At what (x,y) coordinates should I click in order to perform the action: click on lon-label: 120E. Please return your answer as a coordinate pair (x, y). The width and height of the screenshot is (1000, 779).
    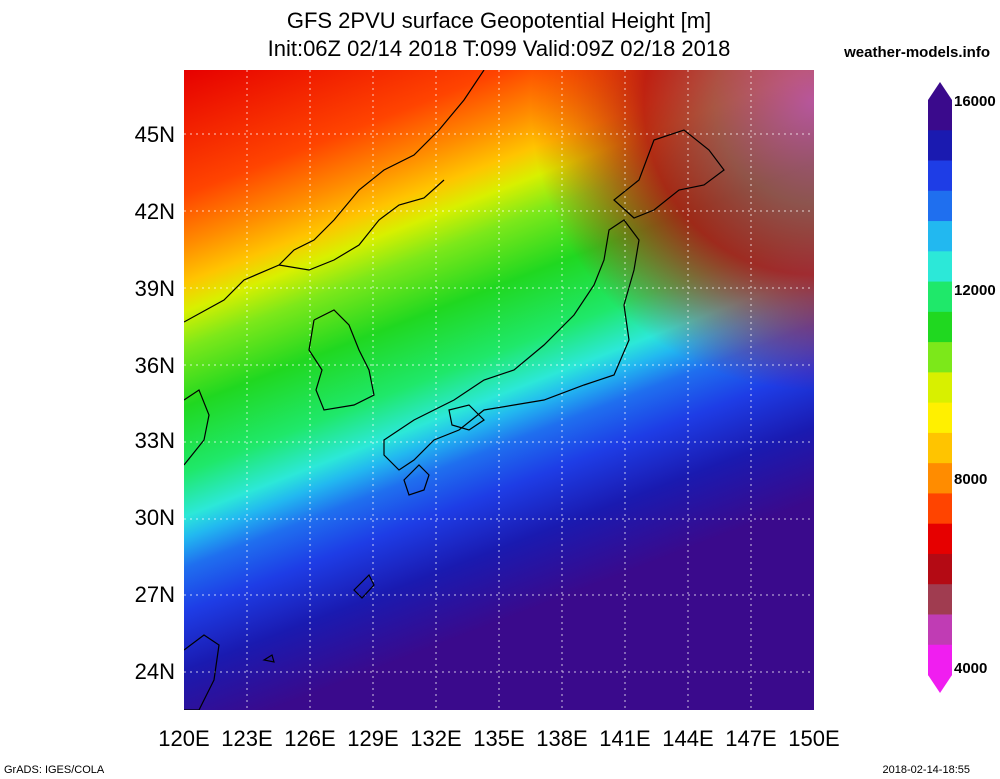
    Looking at the image, I should click on (184, 738).